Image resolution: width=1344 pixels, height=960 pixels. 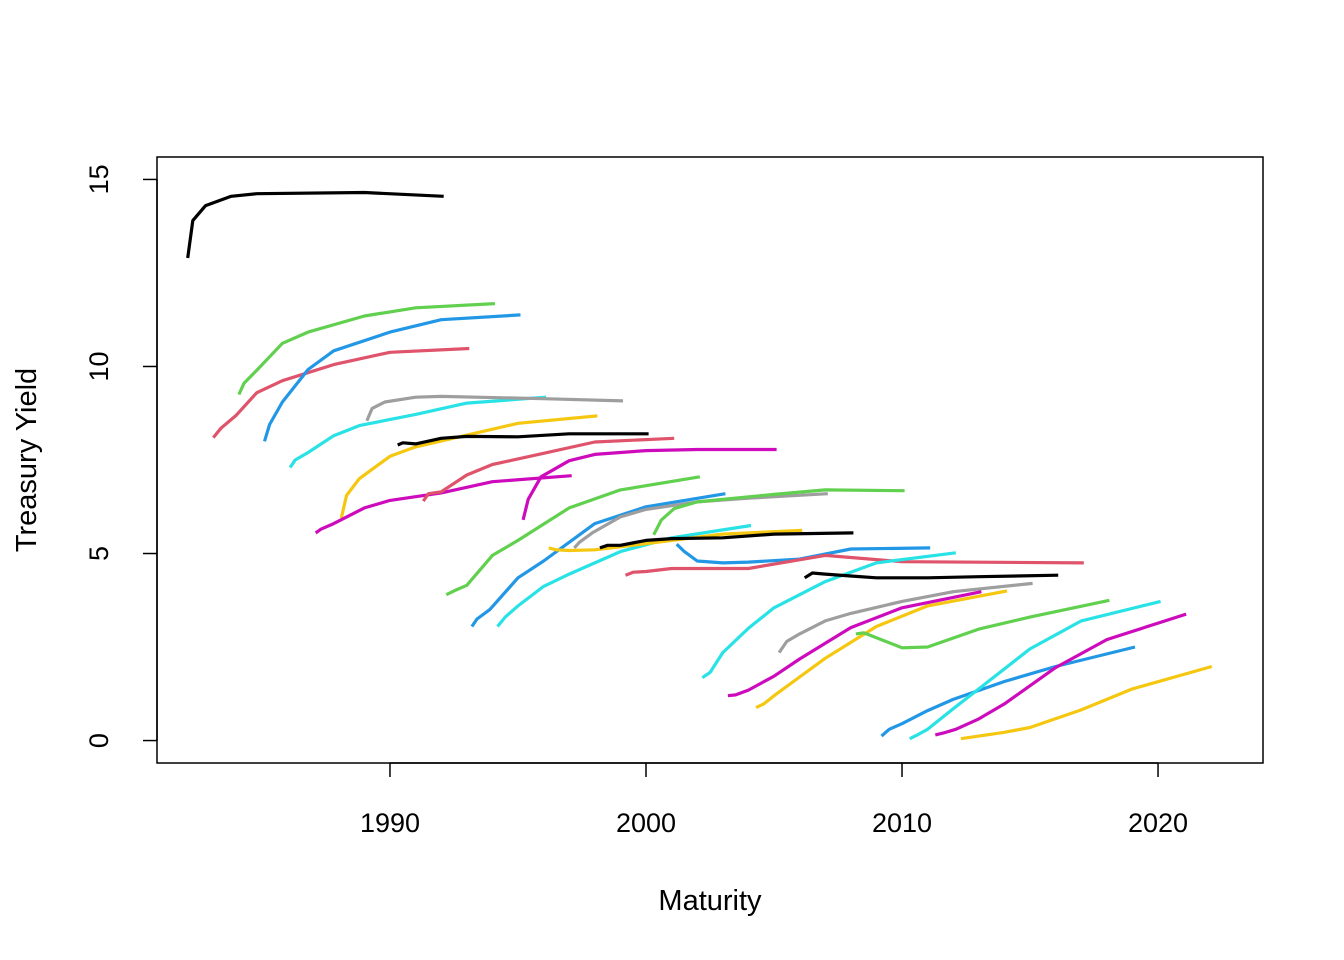 I want to click on x-tick-label: 1990, so click(x=390, y=823).